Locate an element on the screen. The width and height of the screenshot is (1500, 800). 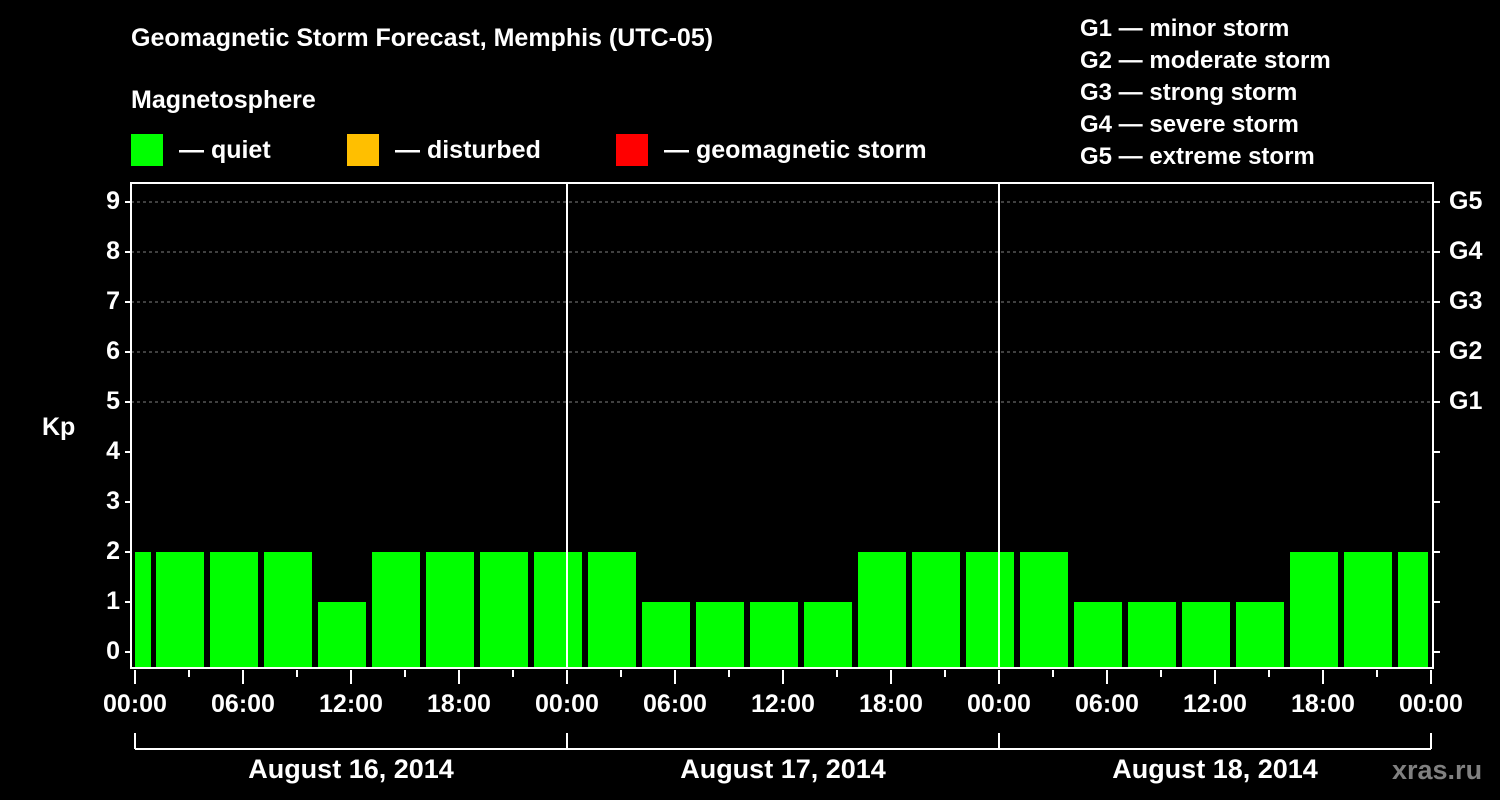
g-tick-label: G1 is located at coordinates (1466, 401).